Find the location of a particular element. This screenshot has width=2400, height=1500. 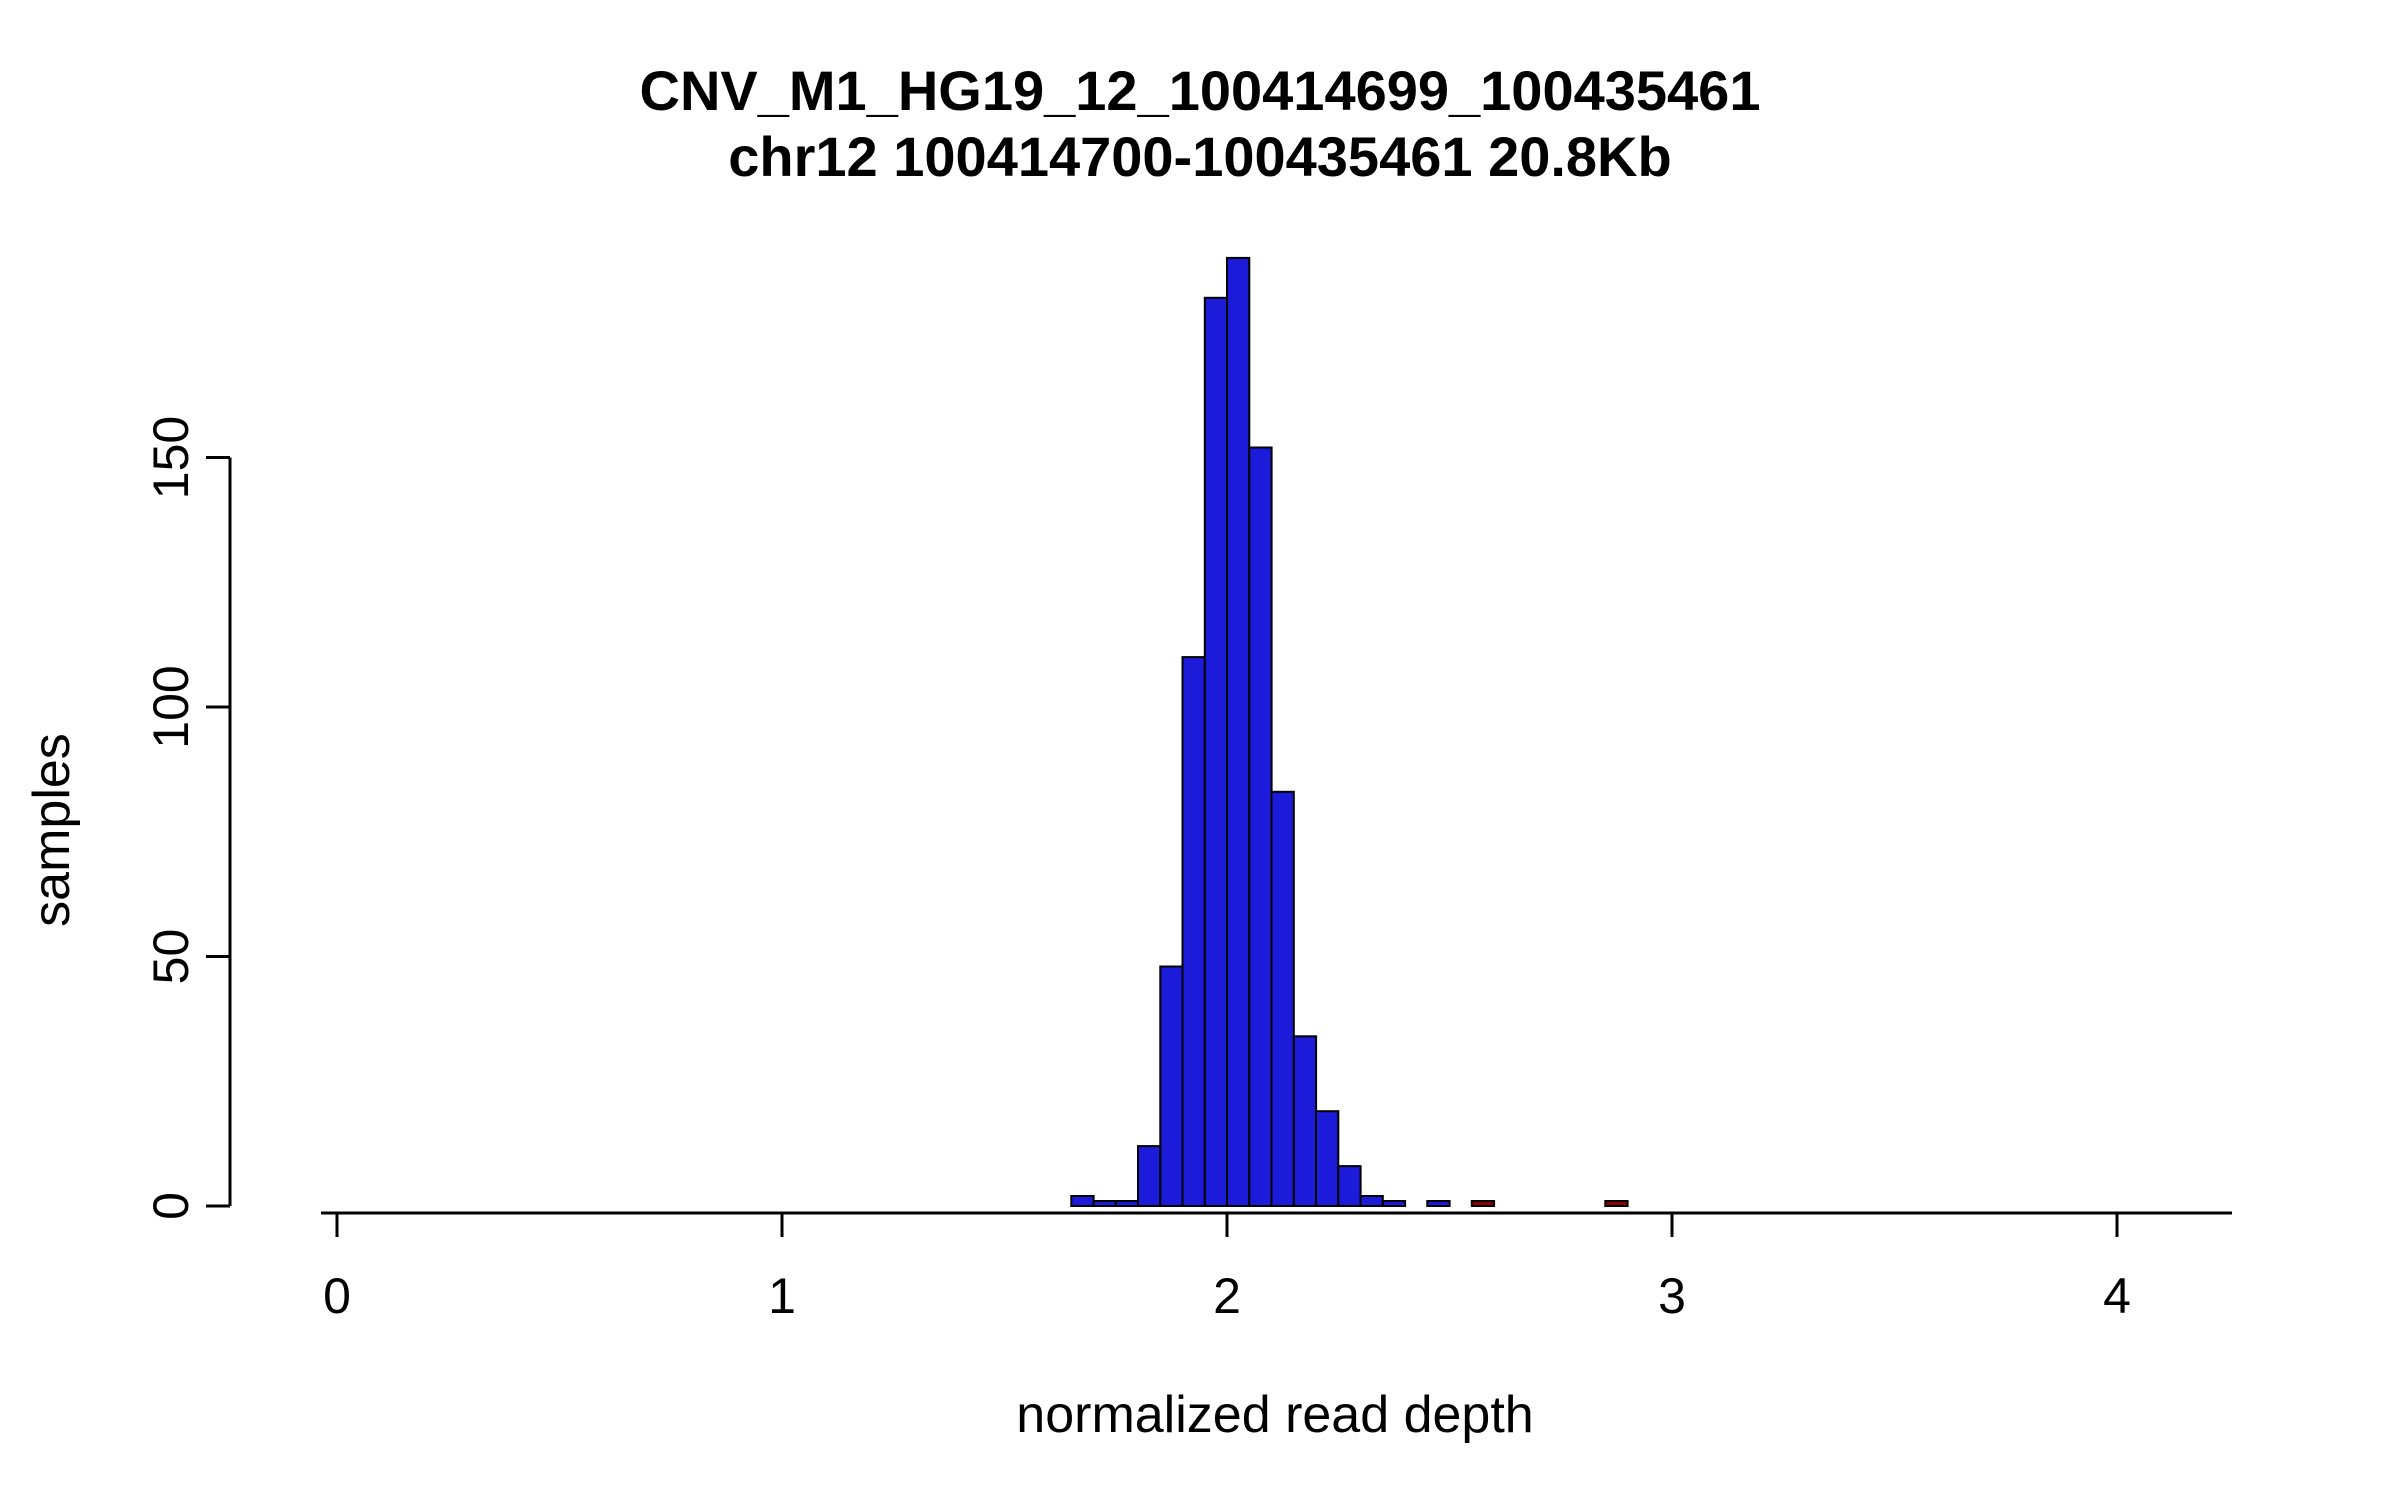

y-tick-label: 0 is located at coordinates (171, 1206).